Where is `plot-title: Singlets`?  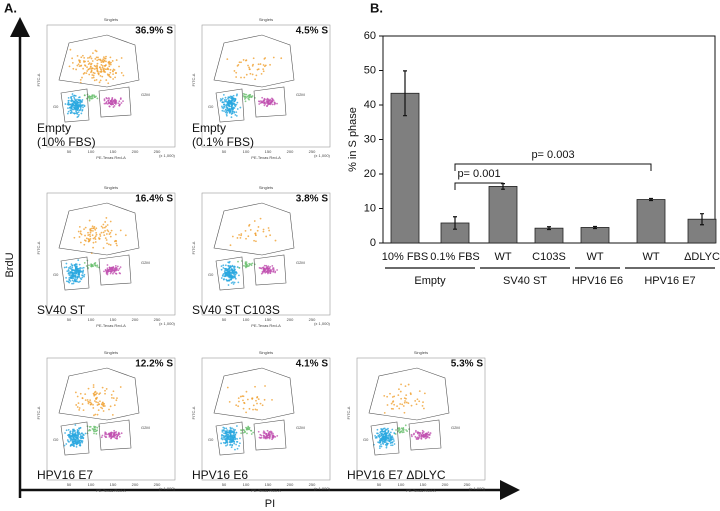 plot-title: Singlets is located at coordinates (266, 352).